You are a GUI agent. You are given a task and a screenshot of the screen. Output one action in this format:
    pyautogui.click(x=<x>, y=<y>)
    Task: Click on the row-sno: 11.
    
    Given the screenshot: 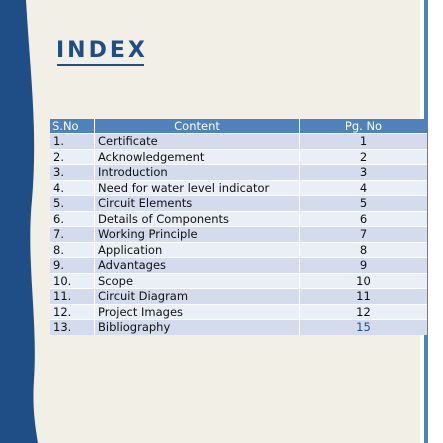 What is the action you would take?
    pyautogui.click(x=72, y=296)
    